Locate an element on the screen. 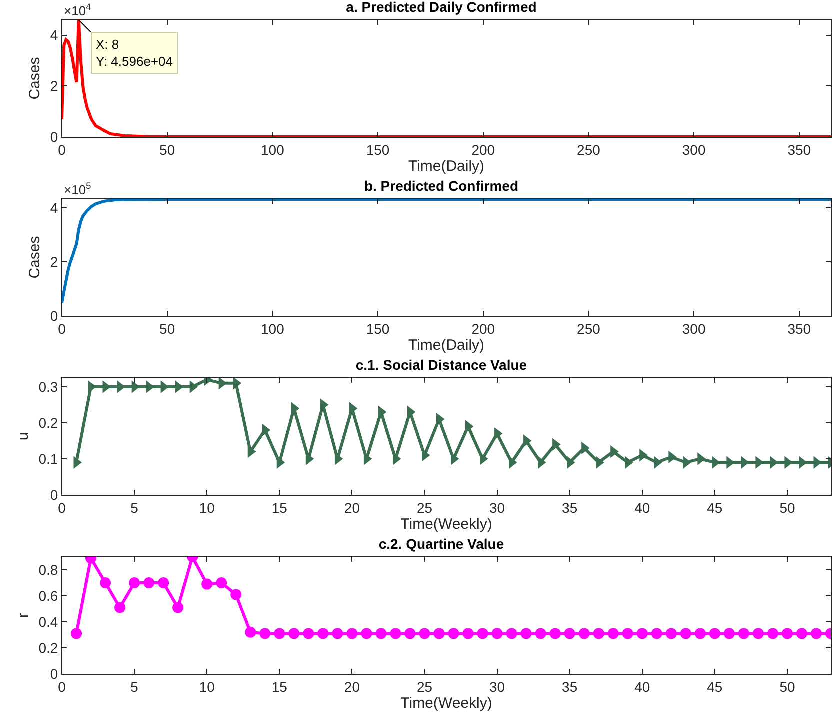 This screenshot has height=717, width=833. x-tick-label: 30 is located at coordinates (497, 686).